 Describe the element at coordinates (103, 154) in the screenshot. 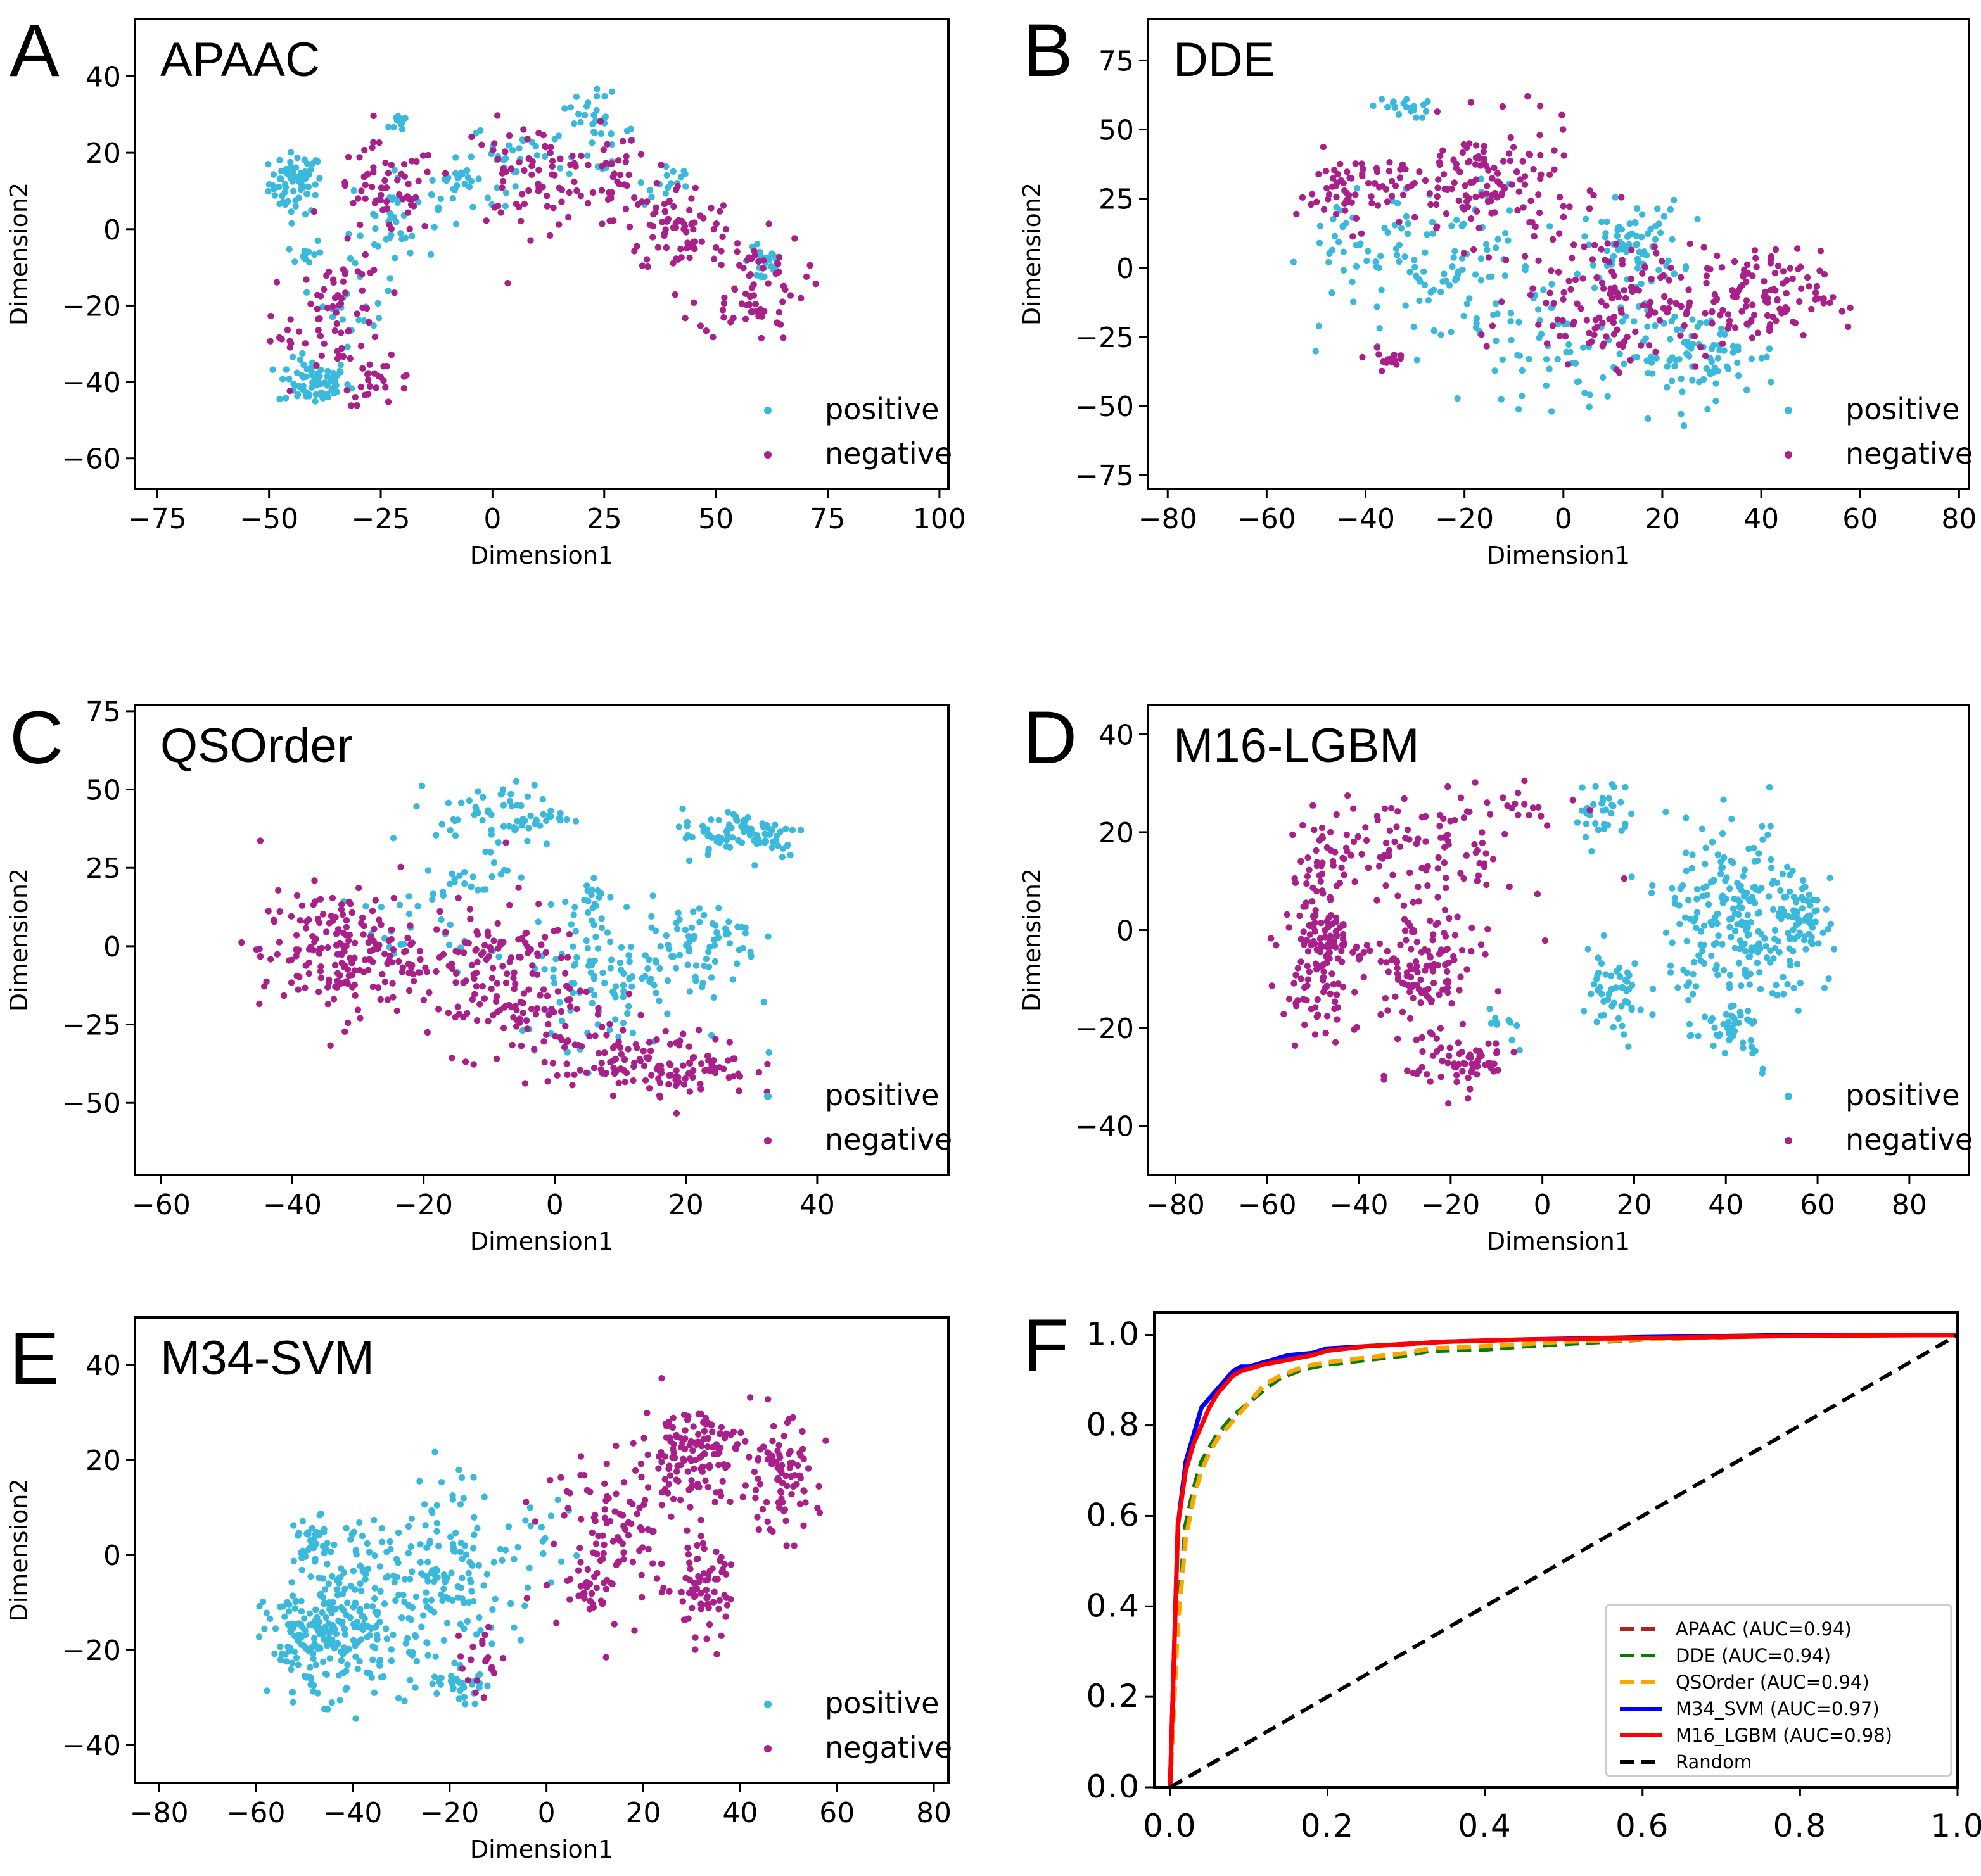

I see `y-tick-label: 20` at that location.